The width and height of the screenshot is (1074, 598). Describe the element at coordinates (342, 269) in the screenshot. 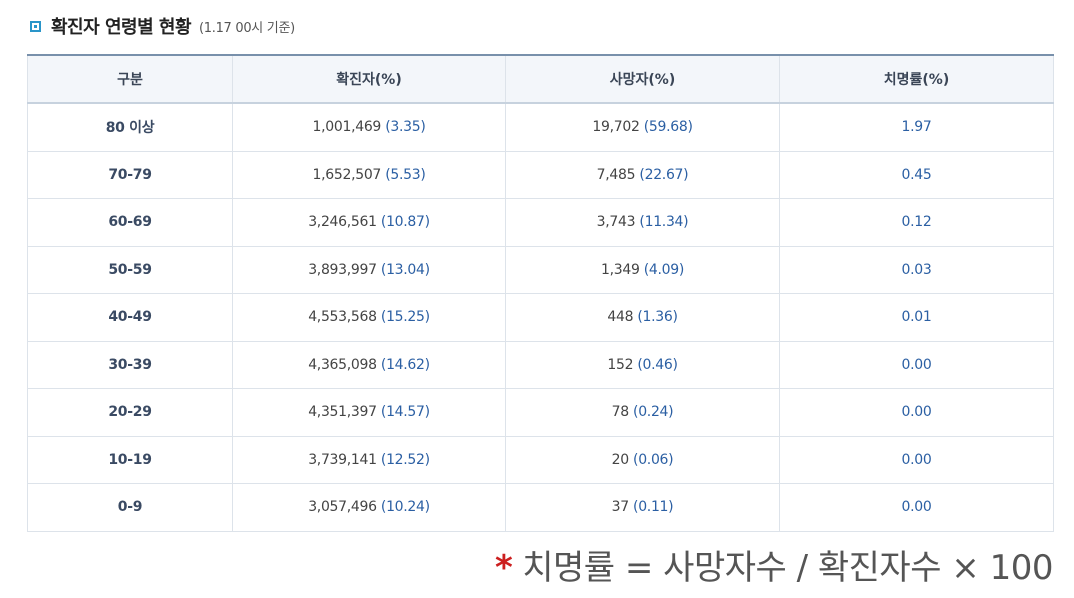

I see `cases-count: 3,893,997` at that location.